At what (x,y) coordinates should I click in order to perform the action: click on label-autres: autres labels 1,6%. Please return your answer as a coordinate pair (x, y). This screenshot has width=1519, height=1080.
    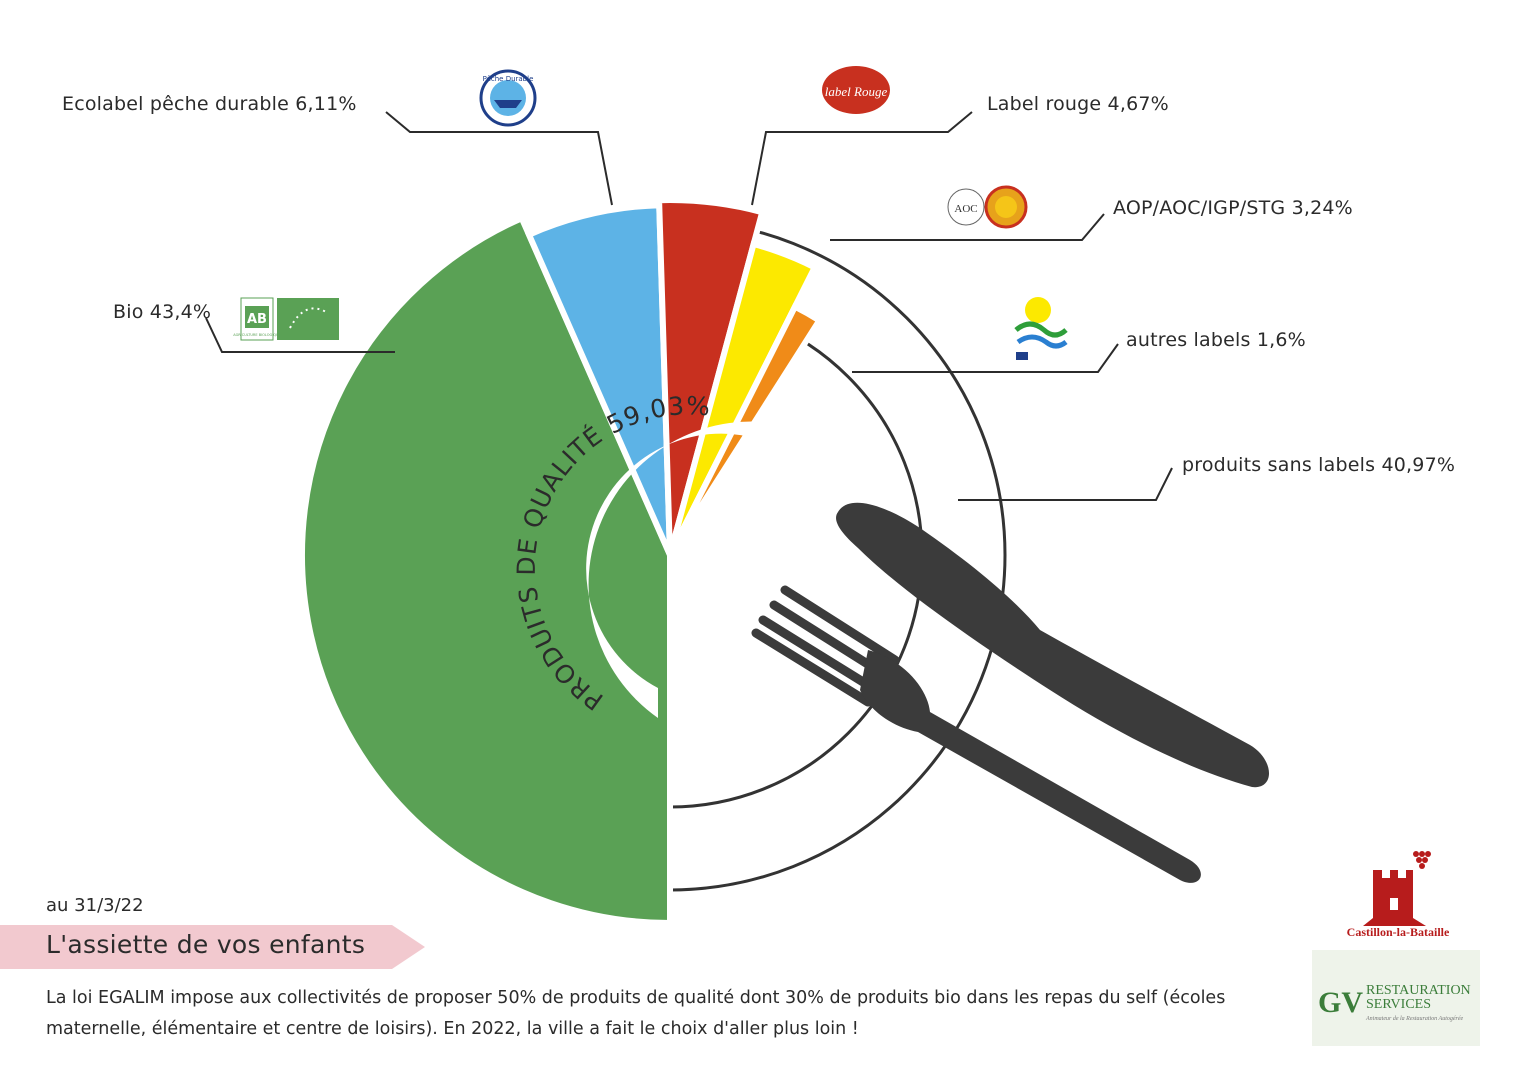
    Looking at the image, I should click on (1216, 340).